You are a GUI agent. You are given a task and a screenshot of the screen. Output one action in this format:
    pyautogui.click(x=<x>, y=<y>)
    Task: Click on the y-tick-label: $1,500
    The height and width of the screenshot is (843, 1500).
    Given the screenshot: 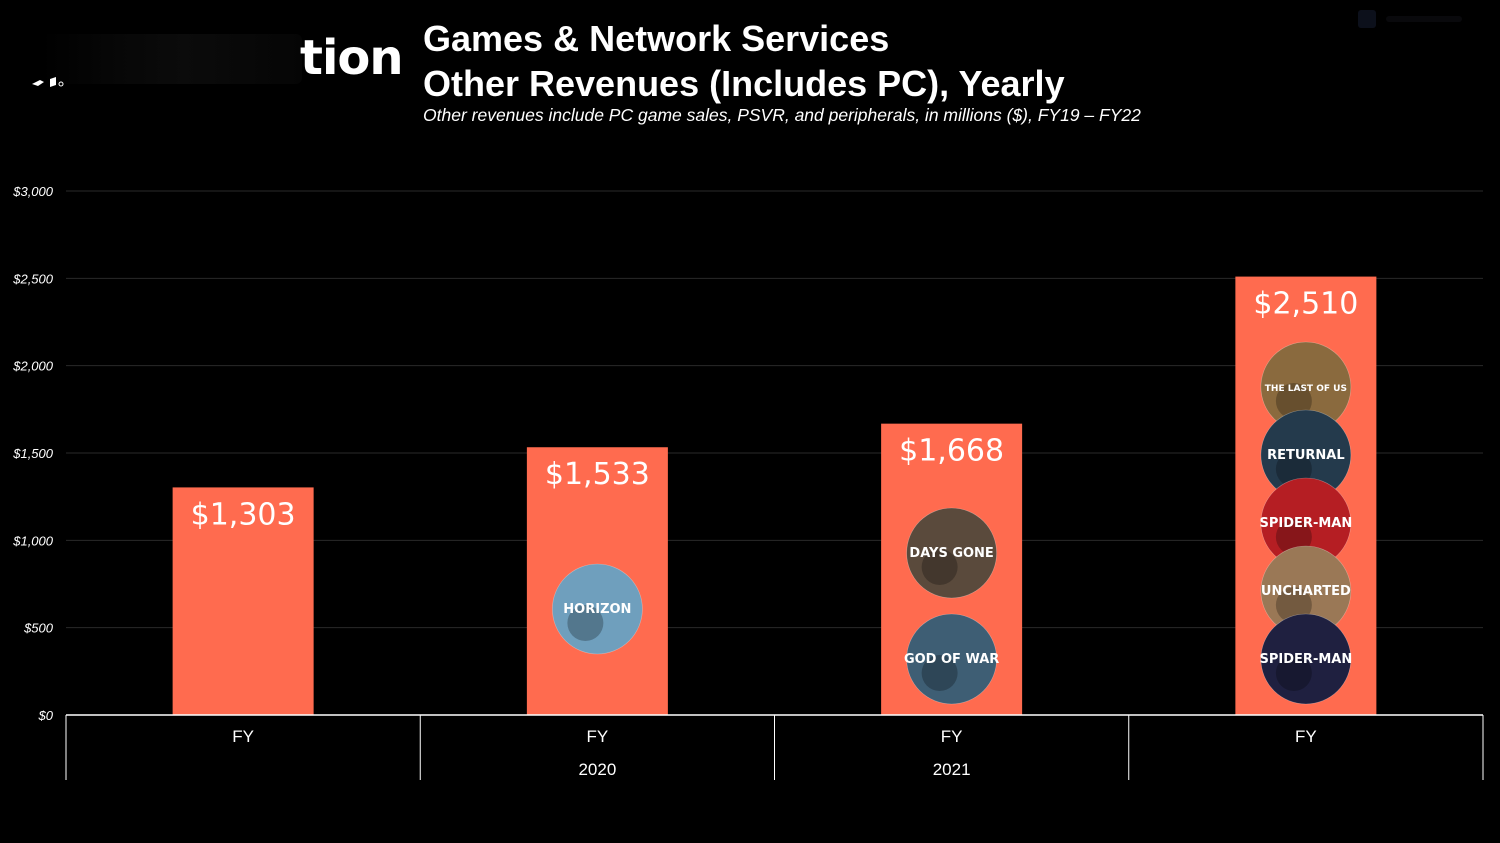 What is the action you would take?
    pyautogui.click(x=33, y=453)
    